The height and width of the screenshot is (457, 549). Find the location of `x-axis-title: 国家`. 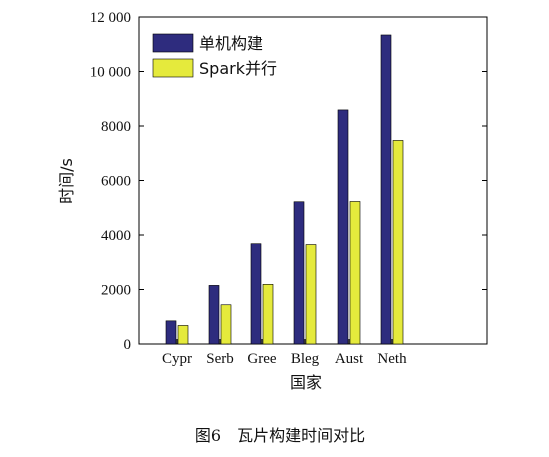

x-axis-title: 国家 is located at coordinates (306, 382).